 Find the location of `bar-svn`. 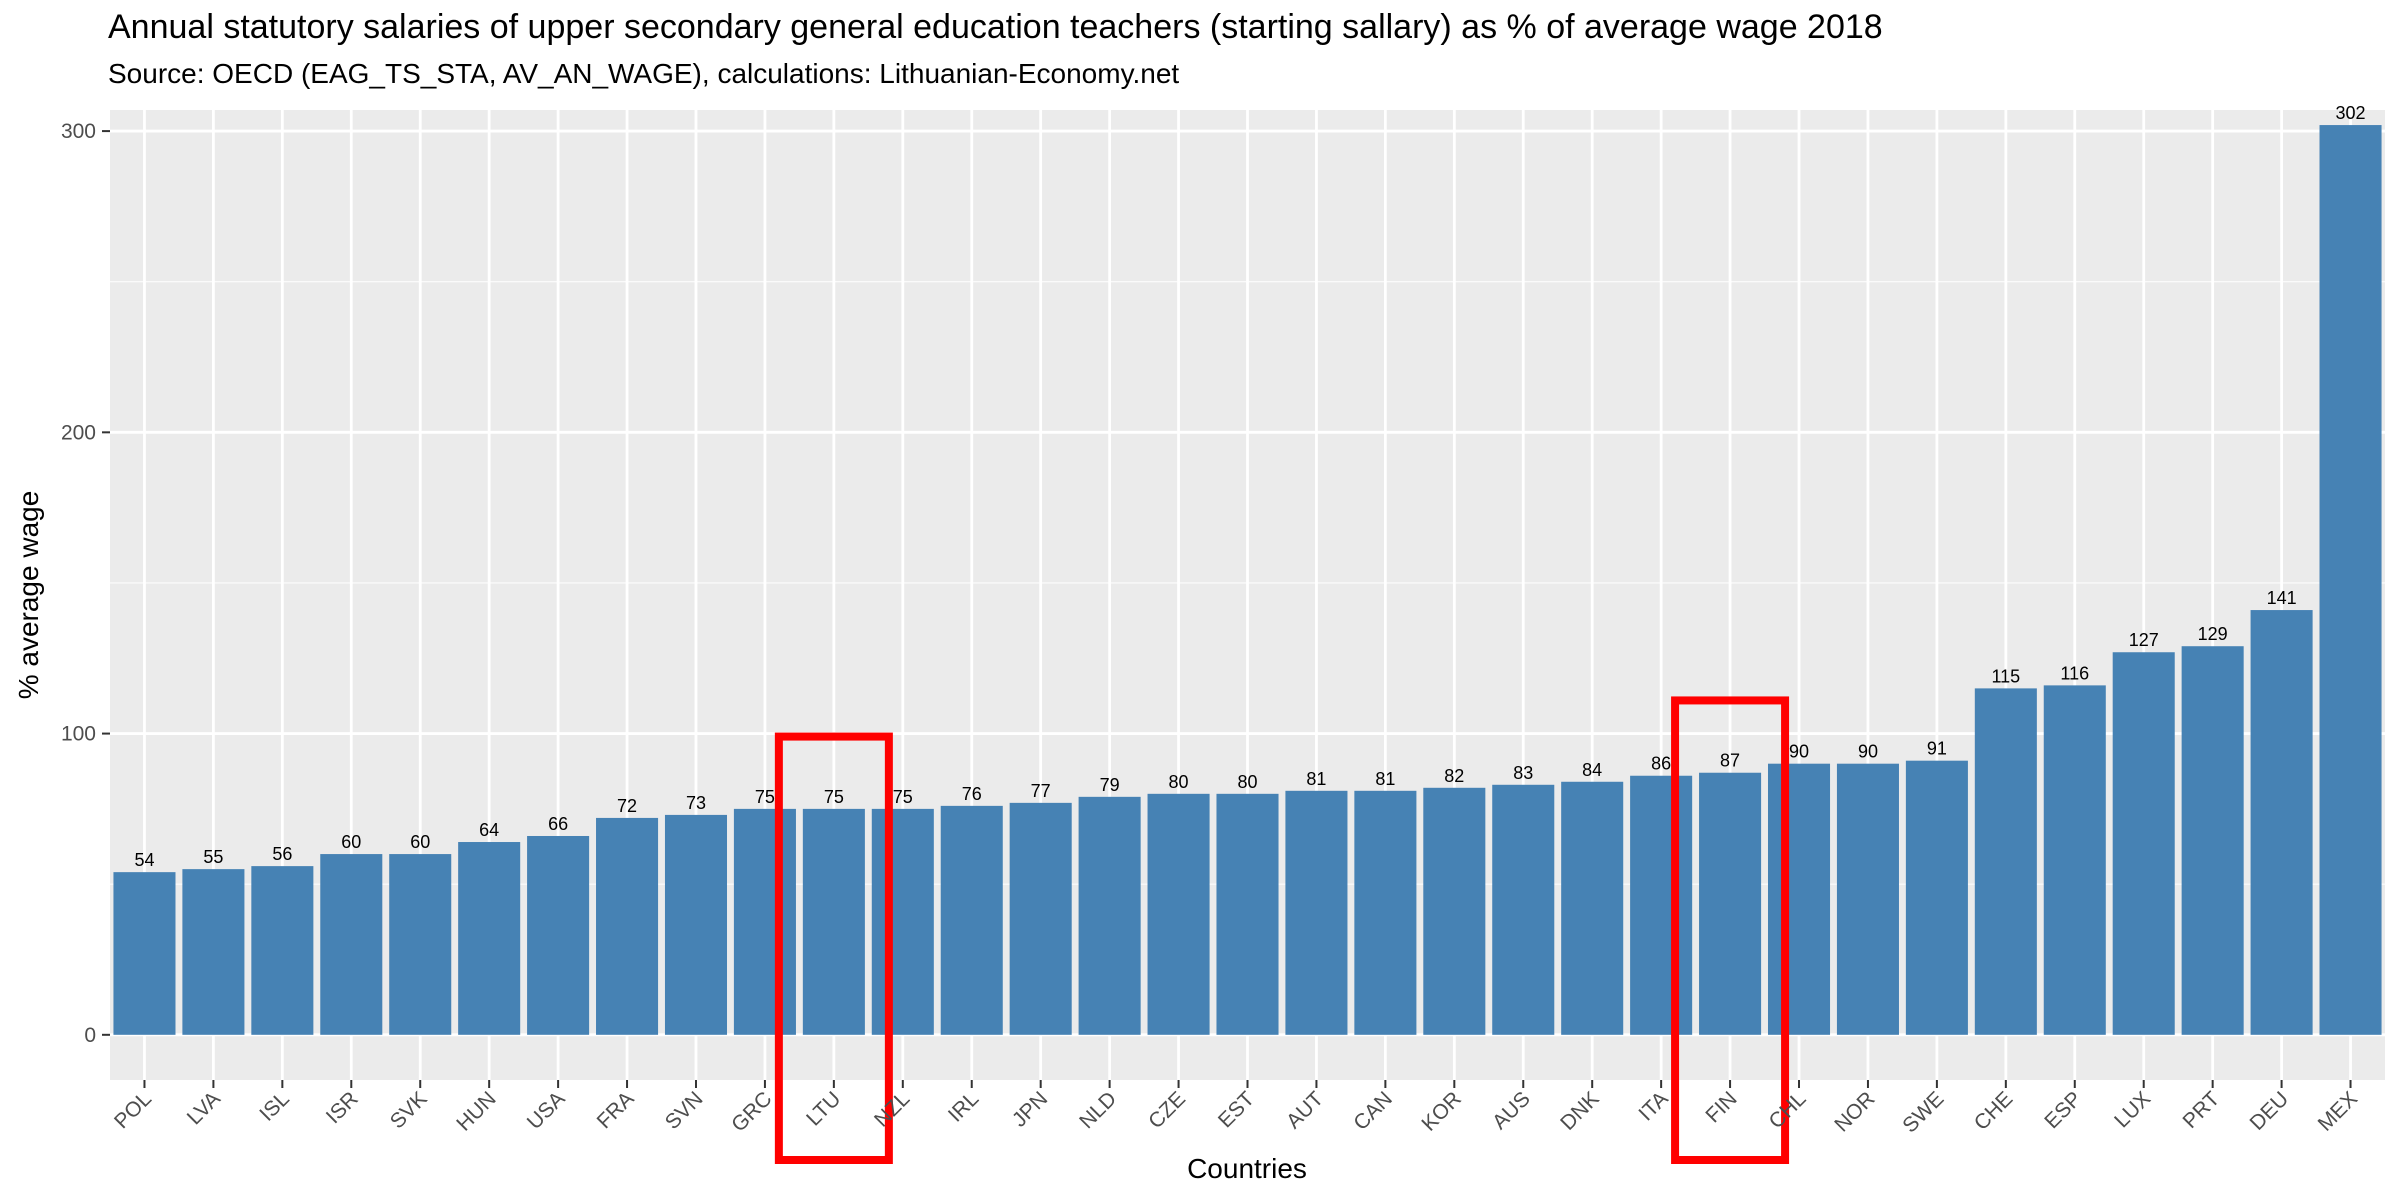

bar-svn is located at coordinates (696, 924).